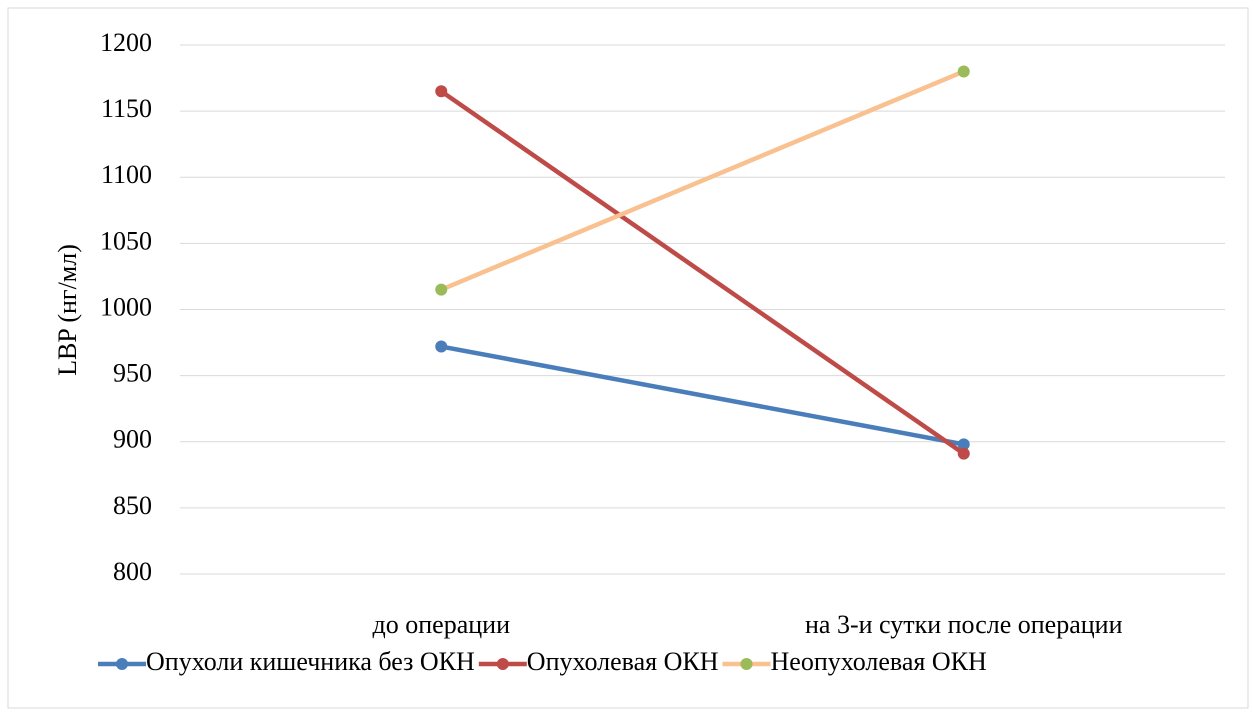 This screenshot has width=1253, height=714. Describe the element at coordinates (126, 240) in the screenshot. I see `y-tick-label: 1050` at that location.